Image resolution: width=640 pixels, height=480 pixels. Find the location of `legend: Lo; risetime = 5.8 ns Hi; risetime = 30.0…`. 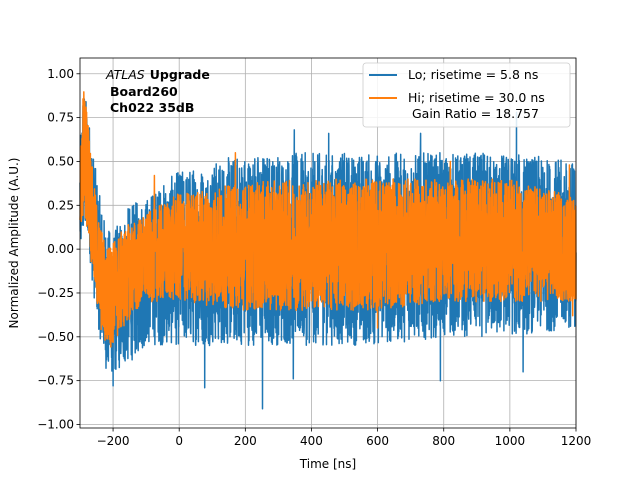

legend: Lo; risetime = 5.8 ns Hi; risetime = 30.0… is located at coordinates (466, 95).